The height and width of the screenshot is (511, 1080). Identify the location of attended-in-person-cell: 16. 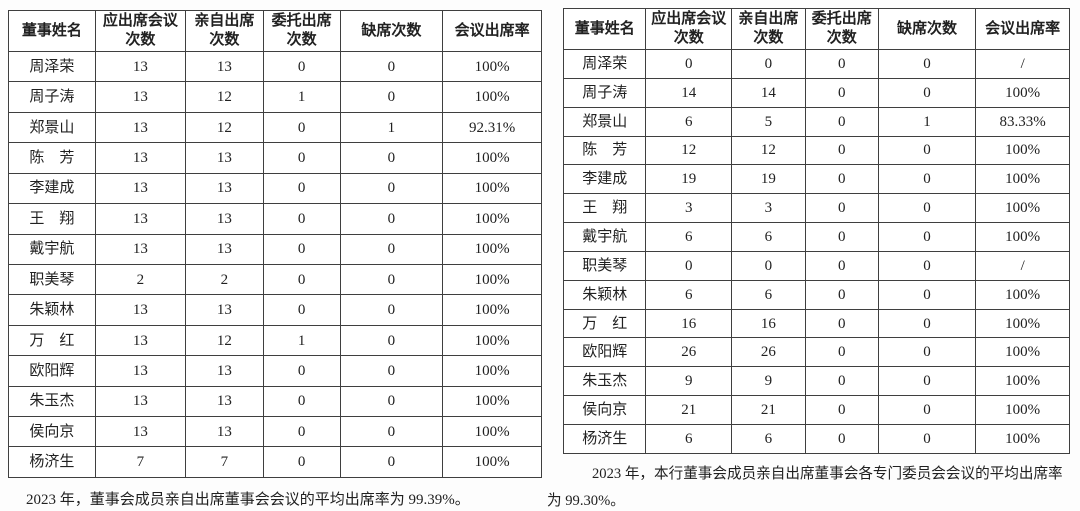
(768, 323).